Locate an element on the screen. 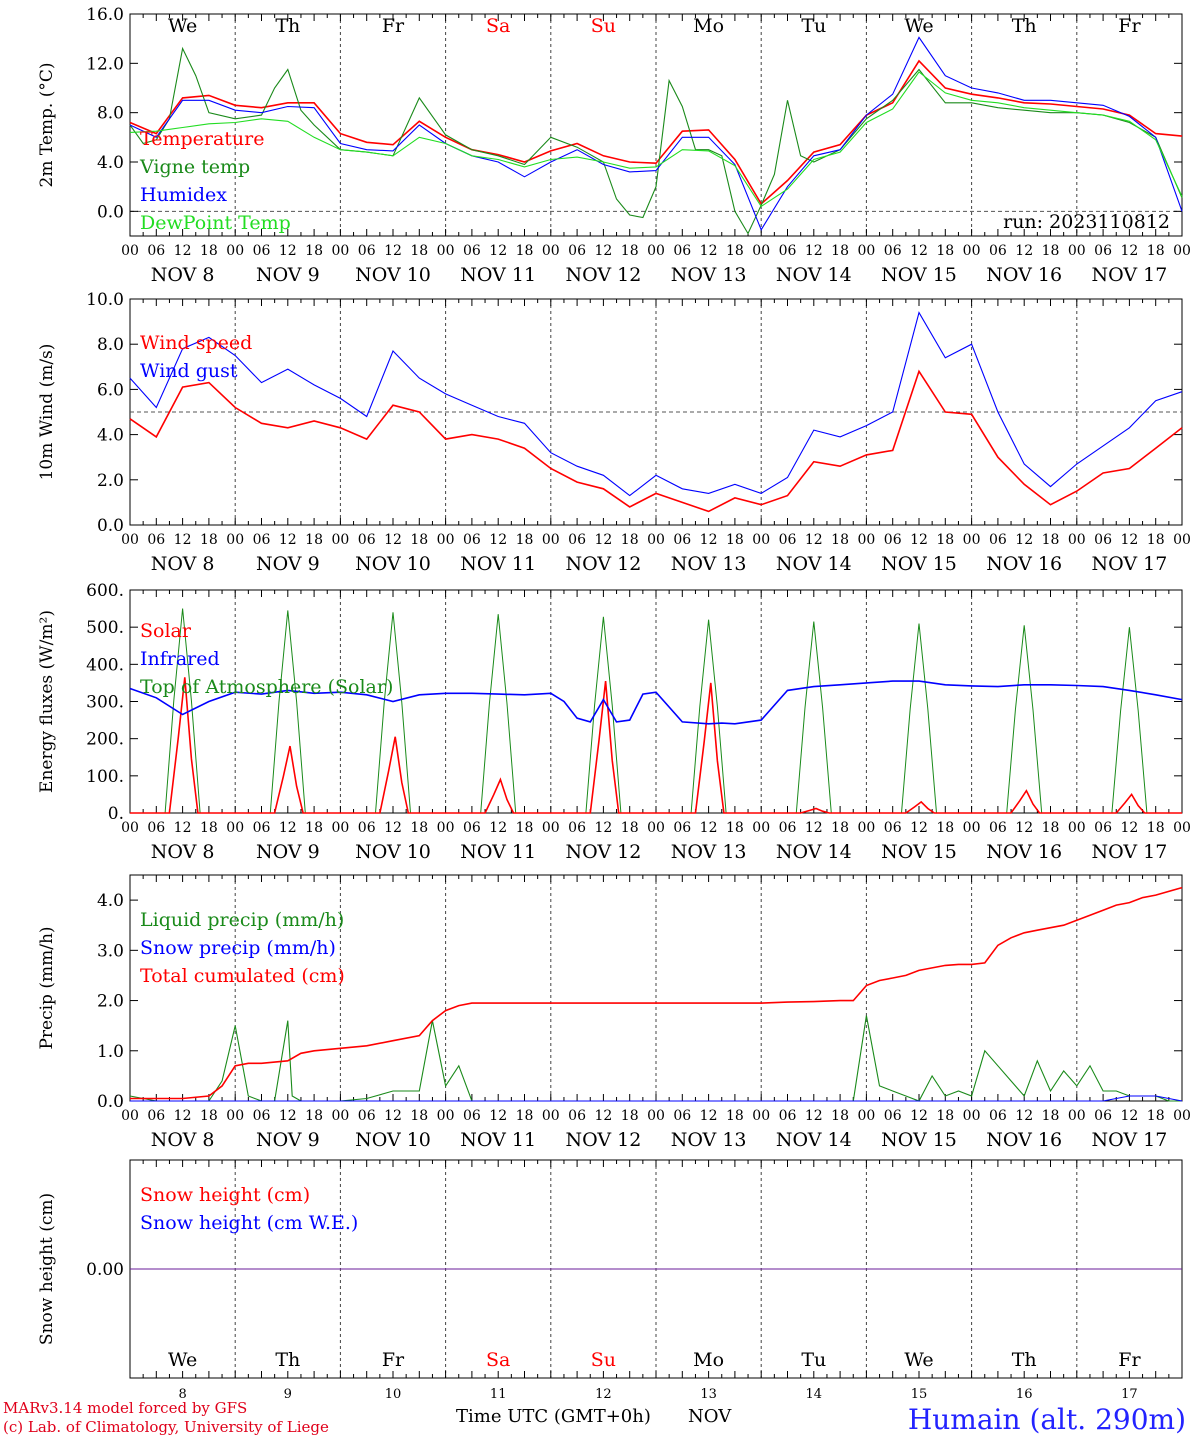 This screenshot has width=1194, height=1440. date-number: 12 is located at coordinates (603, 1394).